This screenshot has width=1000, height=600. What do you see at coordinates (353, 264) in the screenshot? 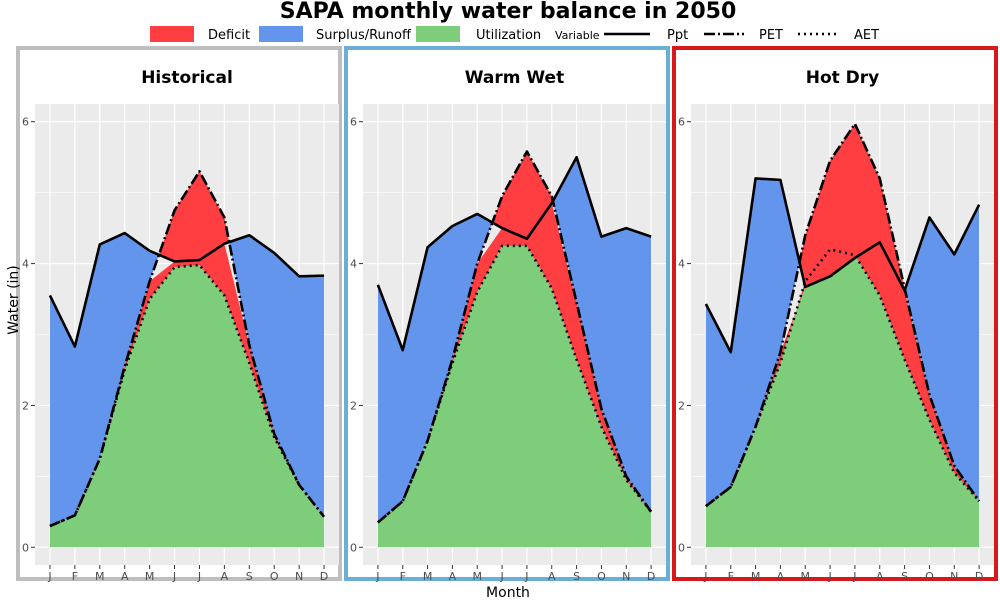
I see `y-tick-label-1-2: 4` at bounding box center [353, 264].